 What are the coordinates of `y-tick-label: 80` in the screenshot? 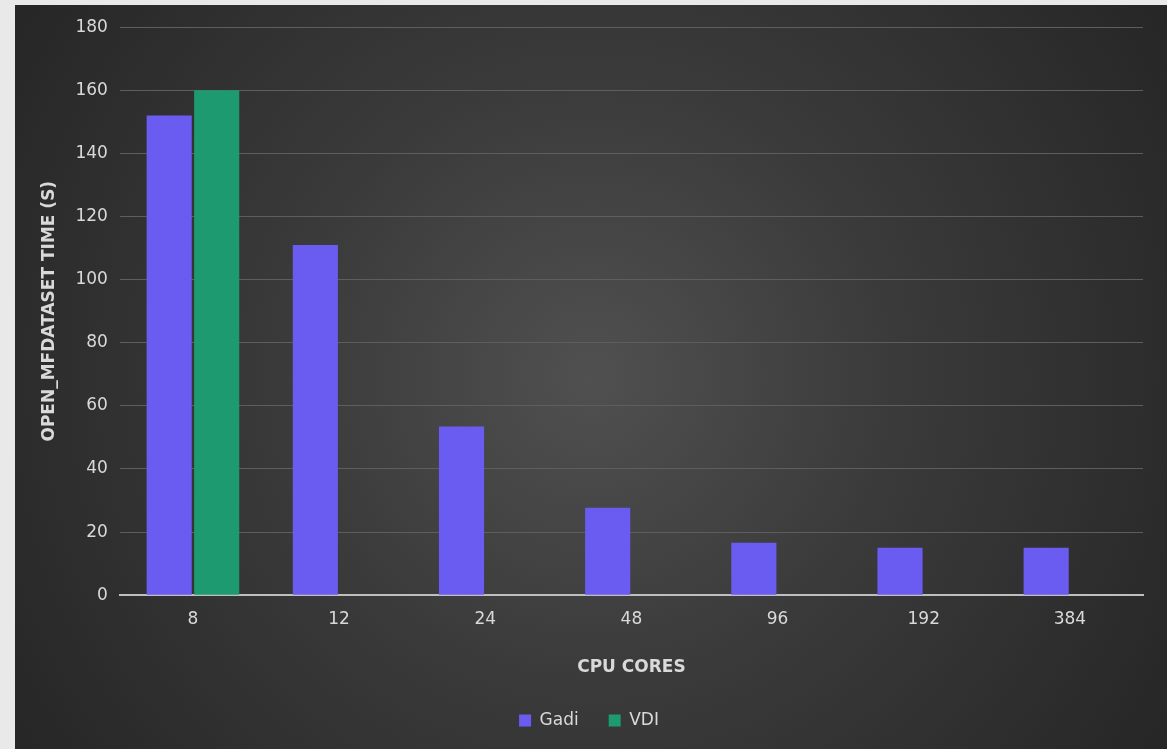 It's located at (97, 341).